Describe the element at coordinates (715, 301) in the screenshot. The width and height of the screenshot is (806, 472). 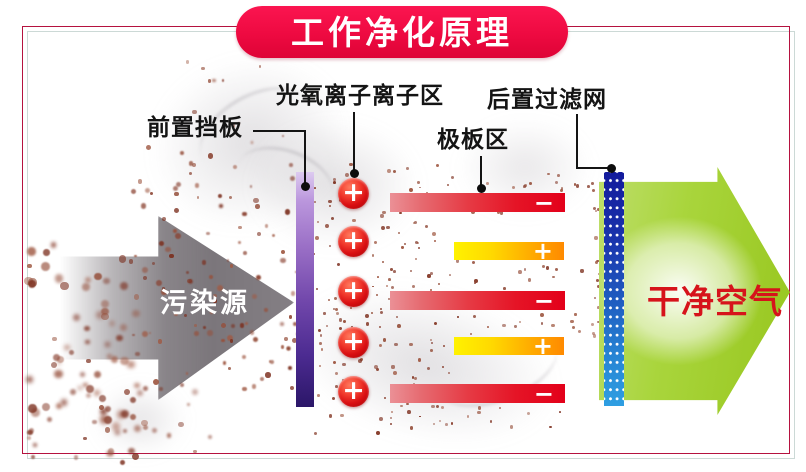
I see `clean-air-label: 干净空气` at that location.